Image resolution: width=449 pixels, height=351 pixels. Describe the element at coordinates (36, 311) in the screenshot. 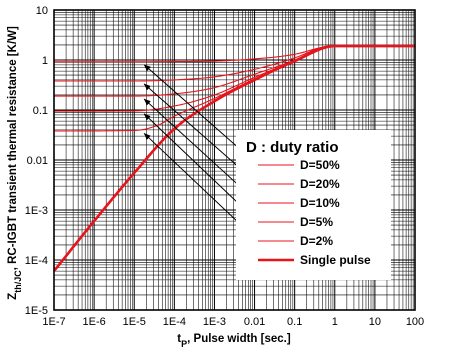

I see `y-tick-label: 1E-5` at that location.